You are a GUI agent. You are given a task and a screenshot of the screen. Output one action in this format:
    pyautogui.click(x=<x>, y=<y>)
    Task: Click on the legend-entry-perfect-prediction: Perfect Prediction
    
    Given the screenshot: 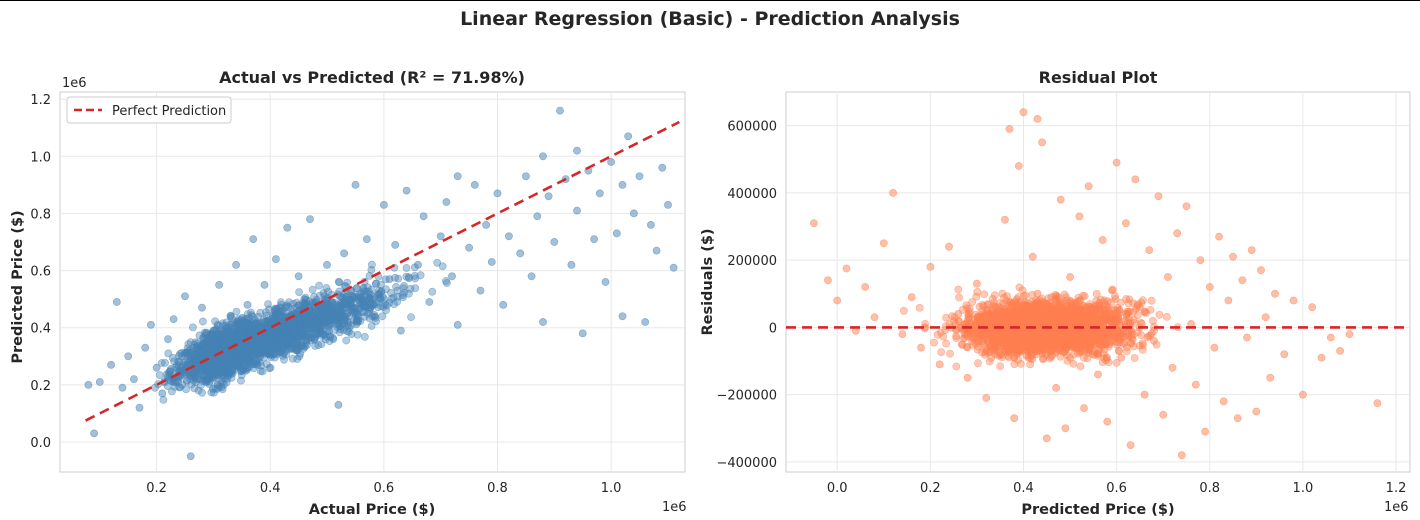 What is the action you would take?
    pyautogui.click(x=169, y=111)
    